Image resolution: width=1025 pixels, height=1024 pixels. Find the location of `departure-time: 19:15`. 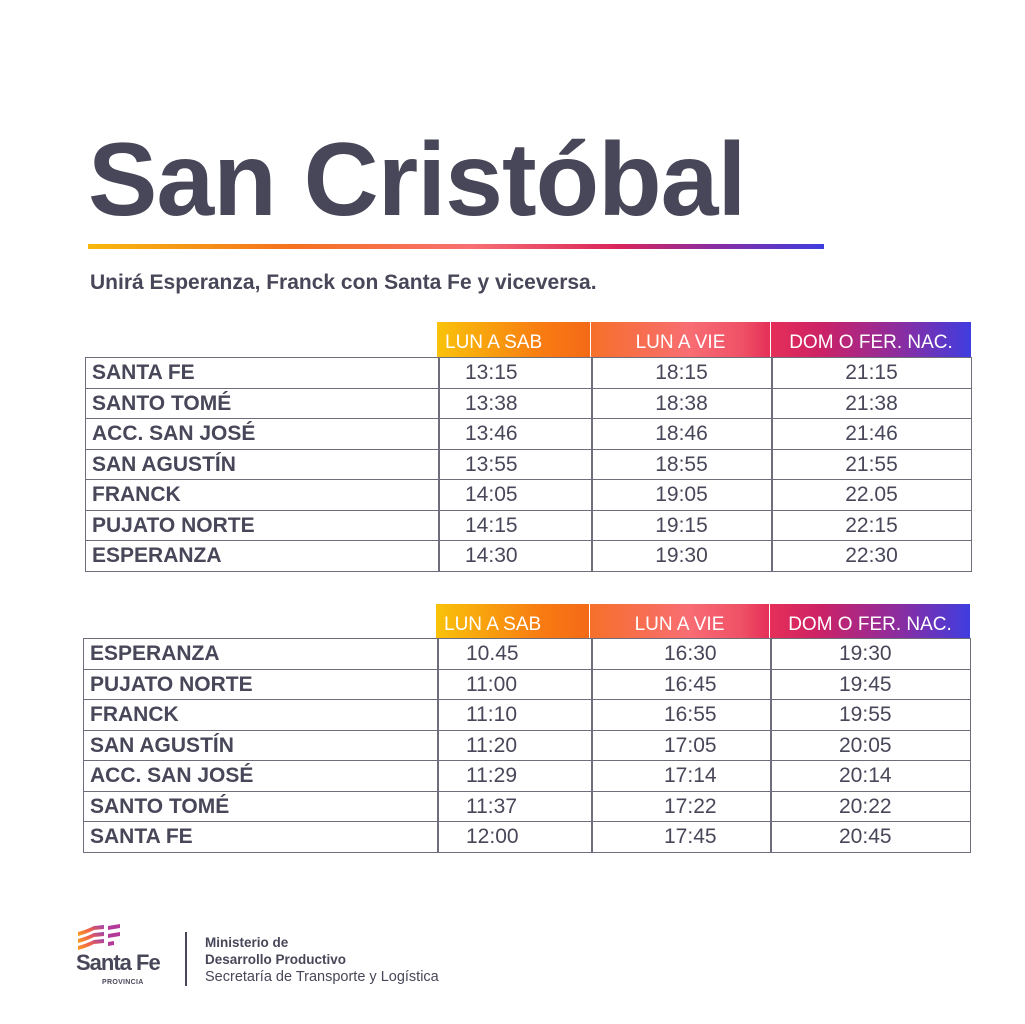

departure-time: 19:15 is located at coordinates (681, 525).